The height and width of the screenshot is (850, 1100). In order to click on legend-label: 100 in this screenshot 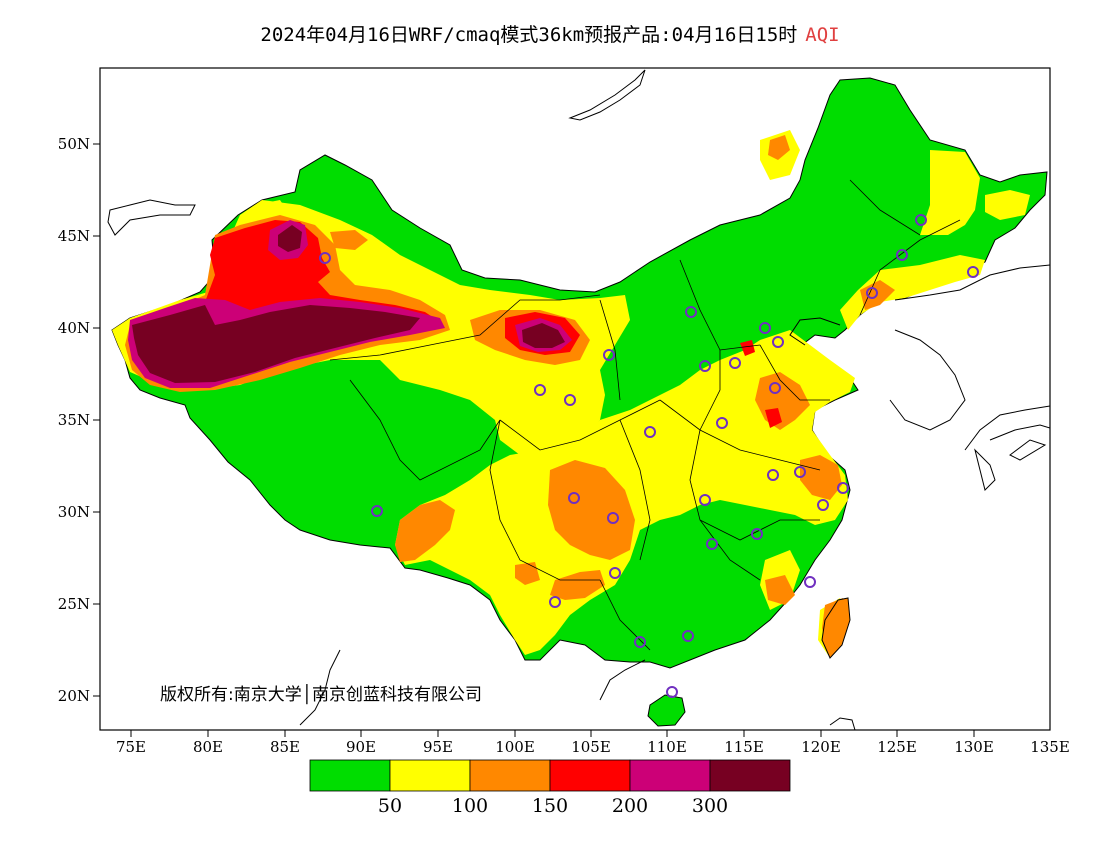, I will do `click(470, 806)`.